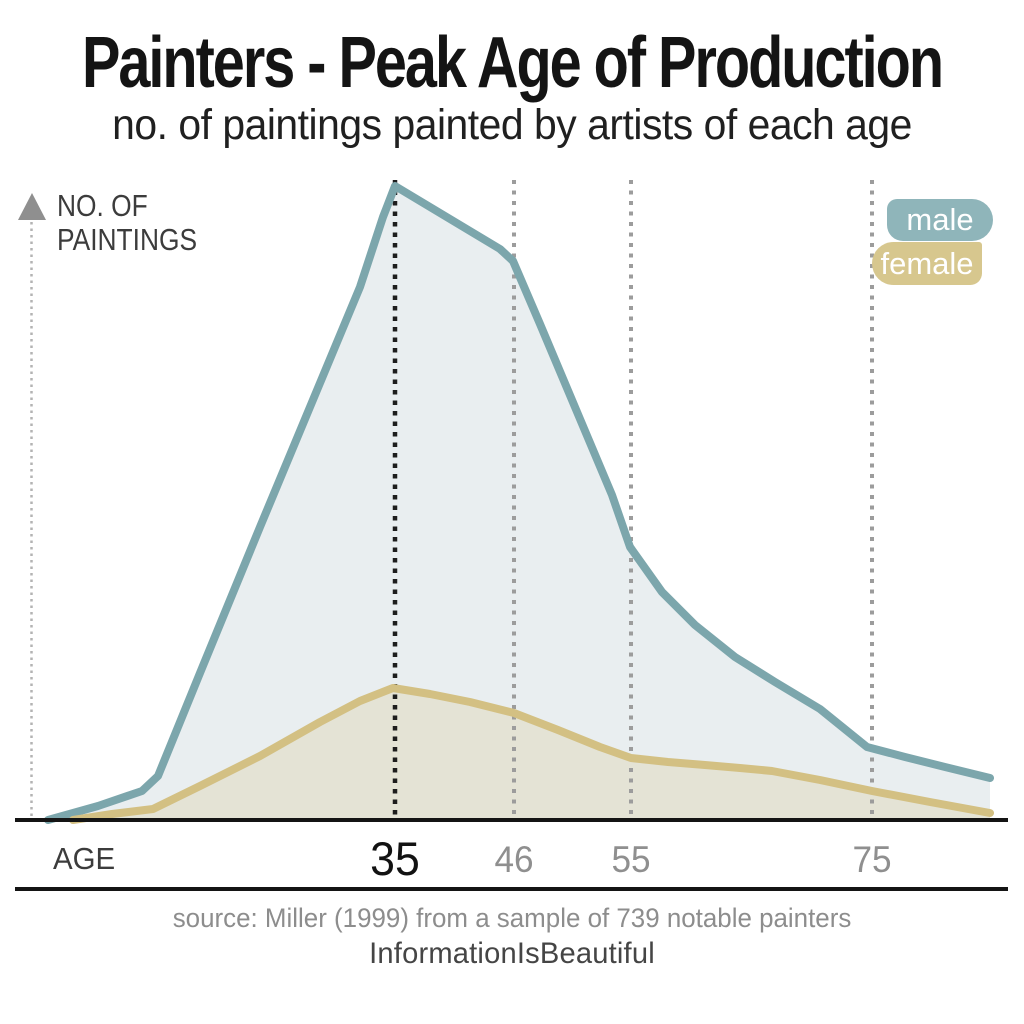 The height and width of the screenshot is (1024, 1024). What do you see at coordinates (32, 206) in the screenshot?
I see `y-axis-up-arrow-icon` at bounding box center [32, 206].